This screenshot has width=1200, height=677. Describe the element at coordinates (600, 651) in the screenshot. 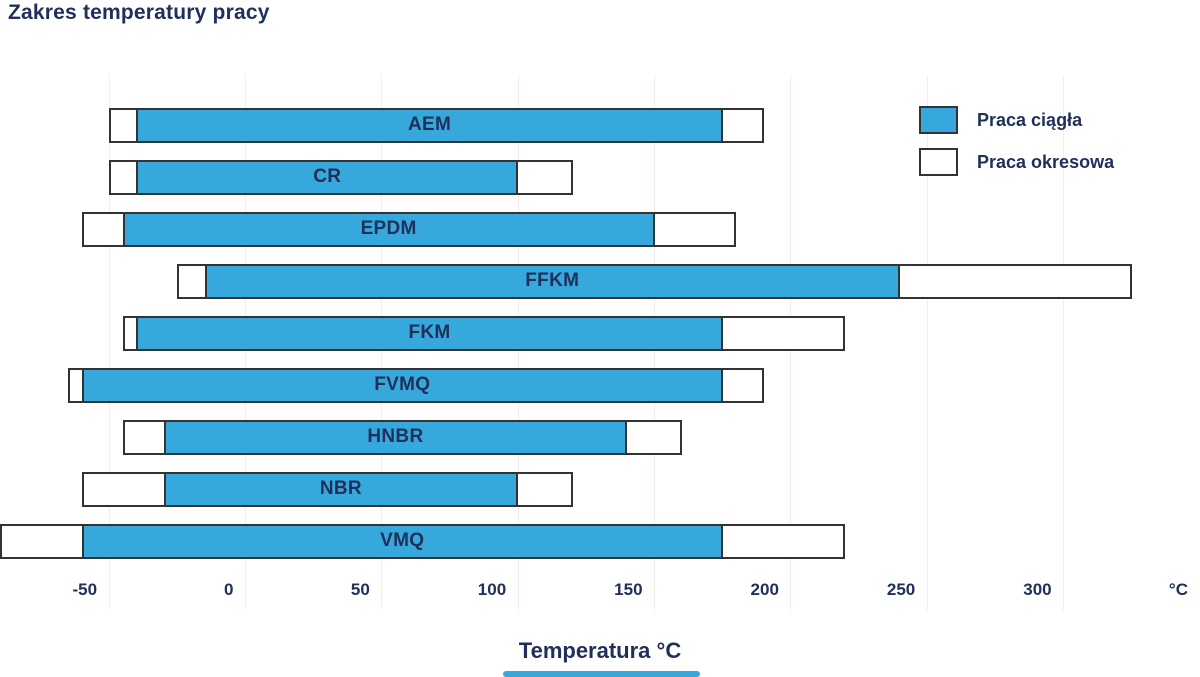

I see `x-axis-title: Temperatura °C` at that location.